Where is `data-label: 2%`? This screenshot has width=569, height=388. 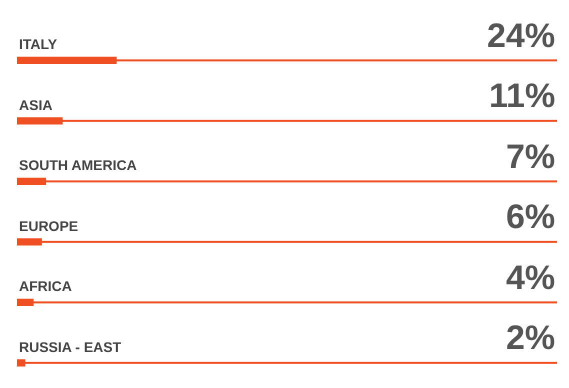 data-label: 2% is located at coordinates (531, 338).